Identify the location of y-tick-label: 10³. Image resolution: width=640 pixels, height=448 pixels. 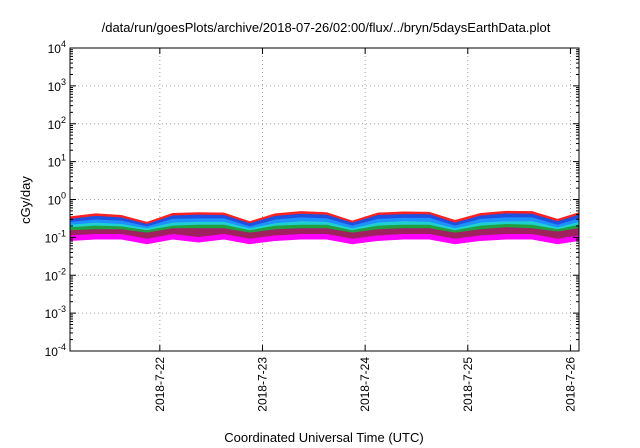
(57, 85).